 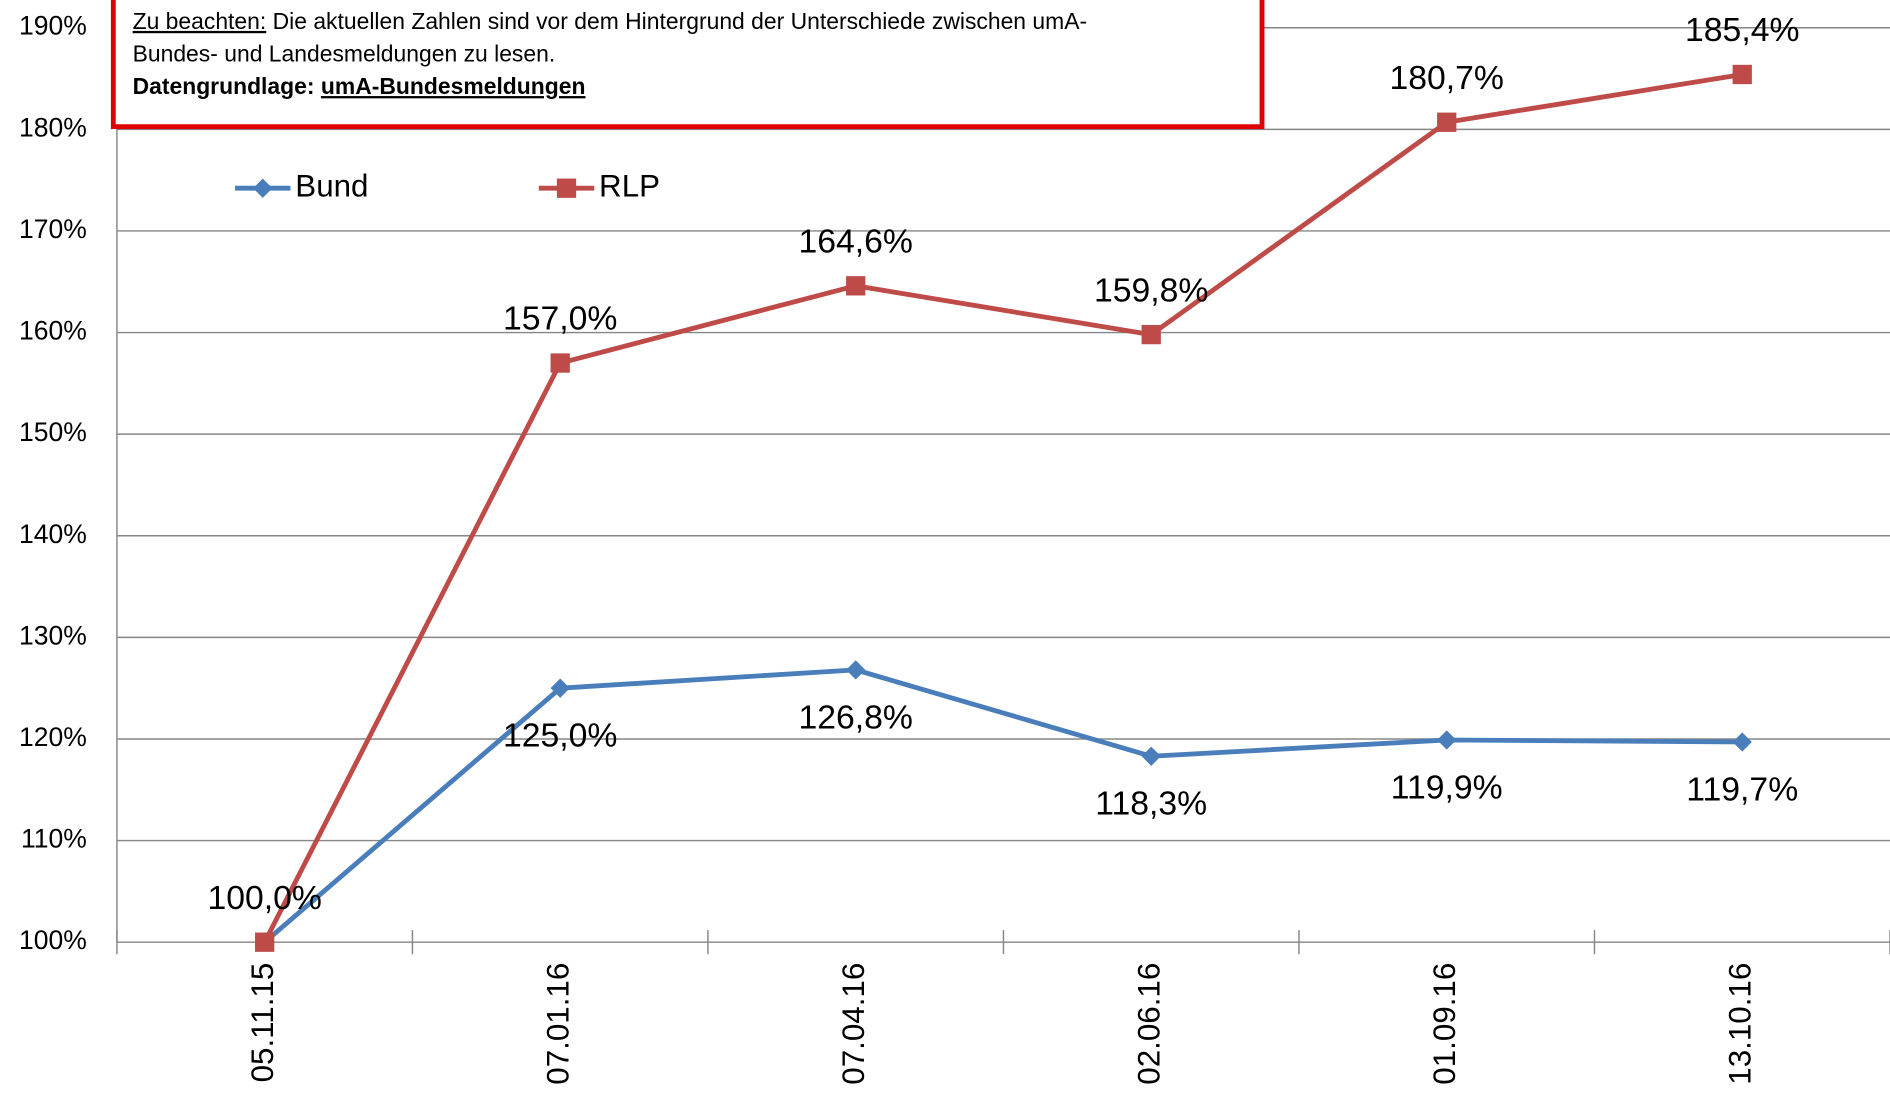 What do you see at coordinates (200, 21) in the screenshot?
I see `note-label: Zu beachten:` at bounding box center [200, 21].